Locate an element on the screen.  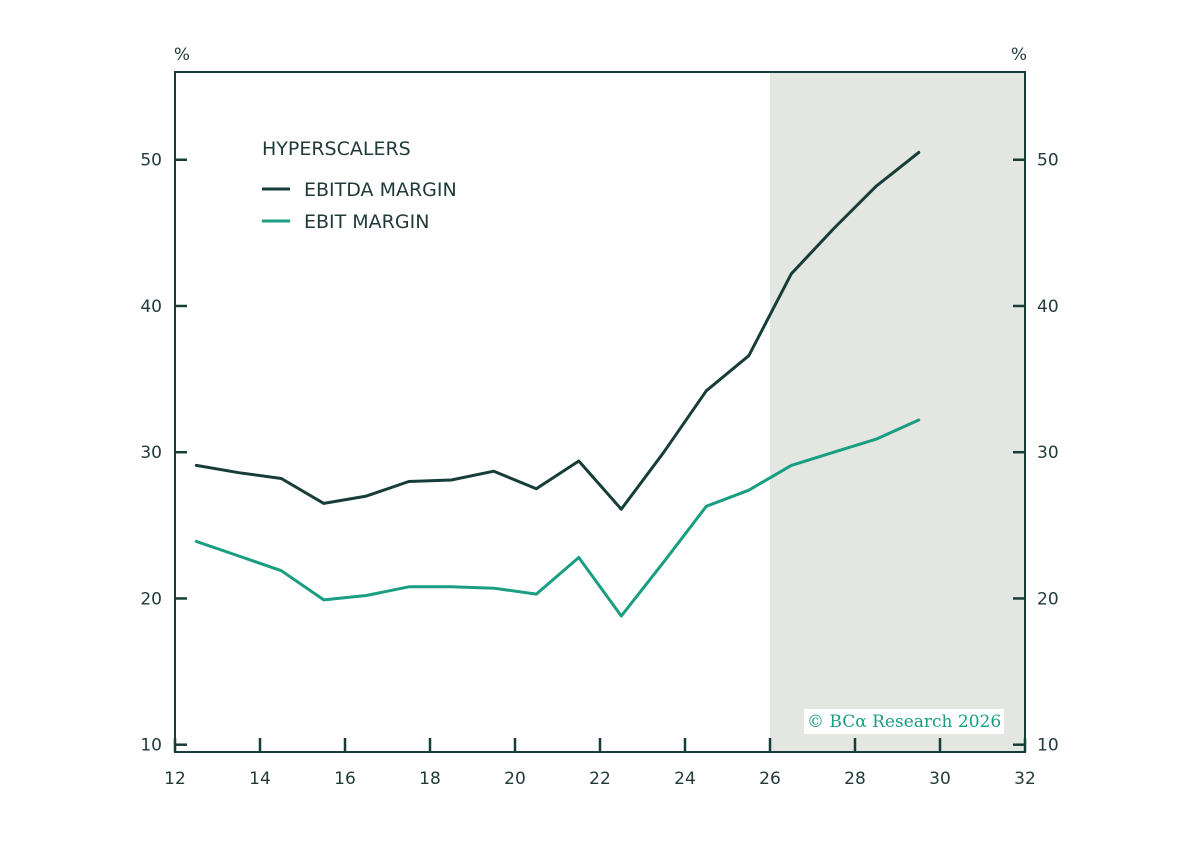
x-axis: 12 14 16 18 20 22 24 26 28 30 32 is located at coordinates (600, 763).